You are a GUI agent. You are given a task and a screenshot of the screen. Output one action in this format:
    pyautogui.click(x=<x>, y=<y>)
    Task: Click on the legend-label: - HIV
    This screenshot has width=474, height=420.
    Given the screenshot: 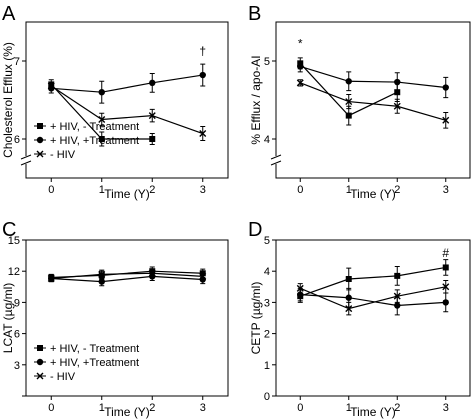 What is the action you would take?
    pyautogui.click(x=63, y=155)
    